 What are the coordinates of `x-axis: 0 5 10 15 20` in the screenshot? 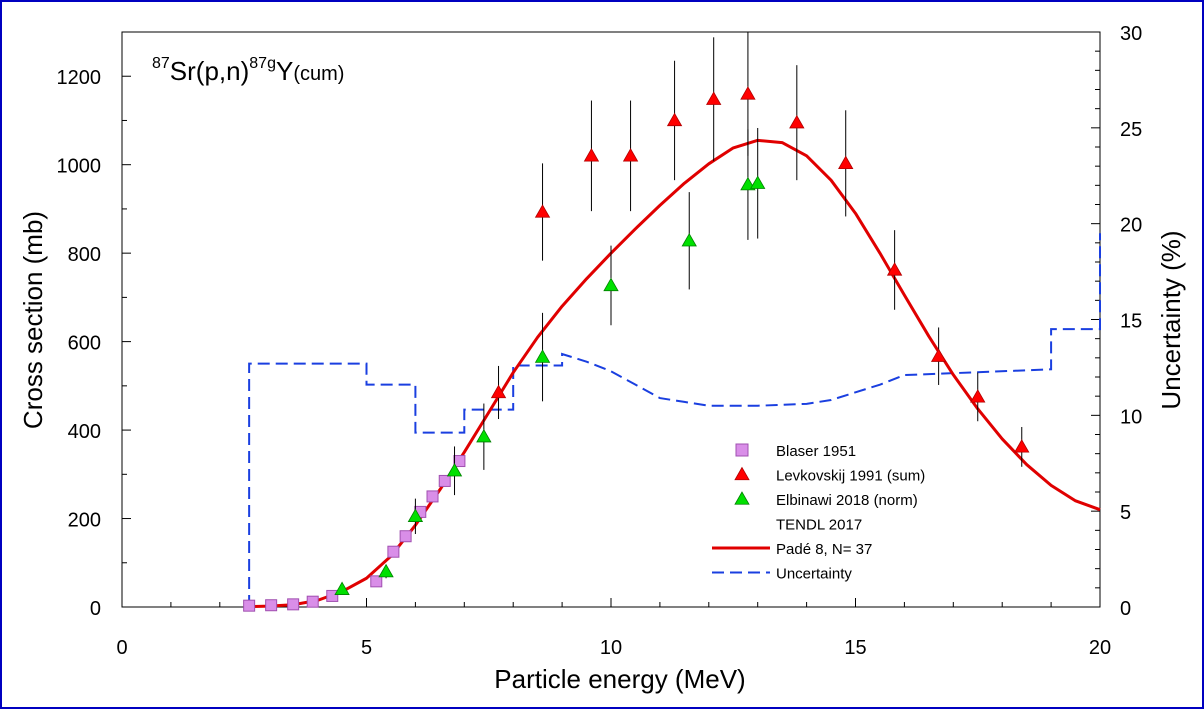 It's located at (613, 628).